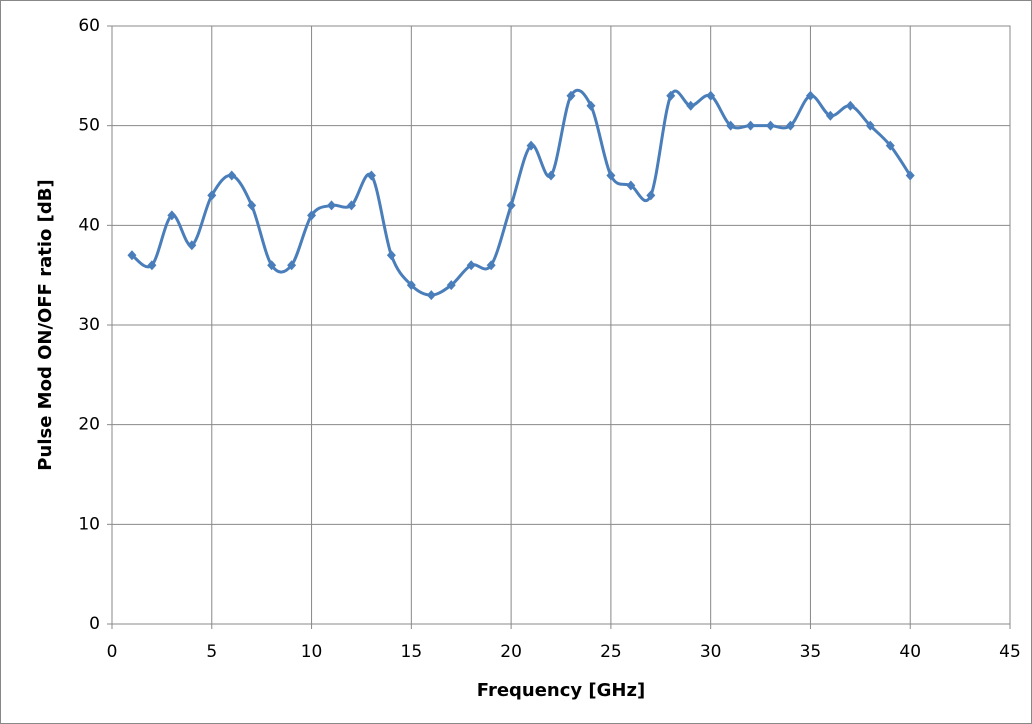 This screenshot has width=1032, height=724. Describe the element at coordinates (89, 425) in the screenshot. I see `y-tick-label: 20` at that location.